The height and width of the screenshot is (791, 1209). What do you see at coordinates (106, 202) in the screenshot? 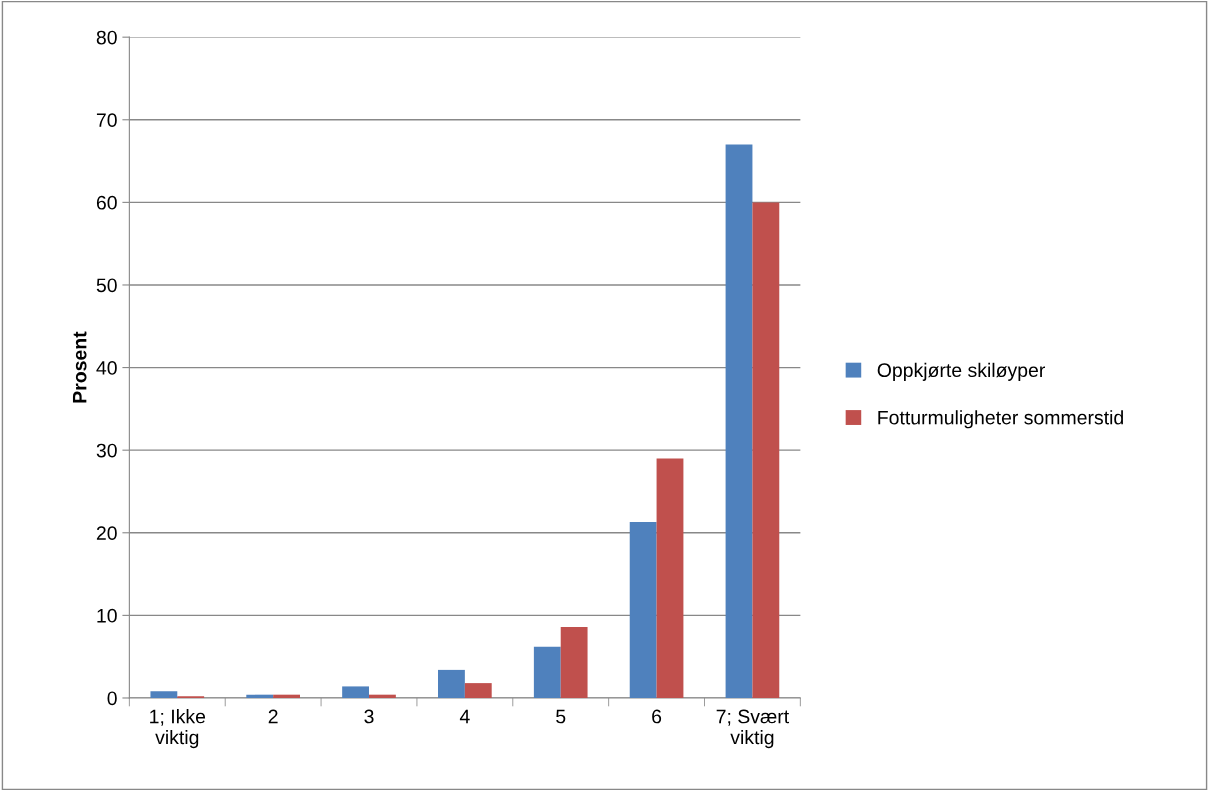
I see `y-tick-label: 60` at bounding box center [106, 202].